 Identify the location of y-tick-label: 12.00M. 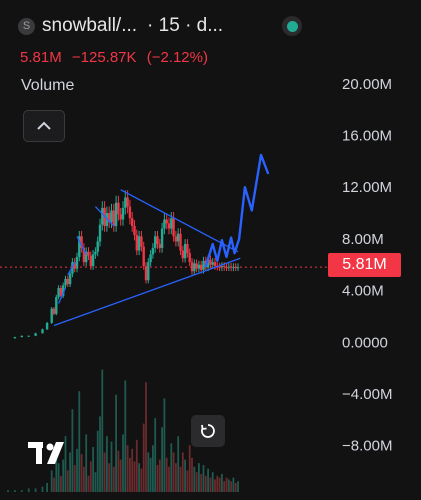
(367, 187).